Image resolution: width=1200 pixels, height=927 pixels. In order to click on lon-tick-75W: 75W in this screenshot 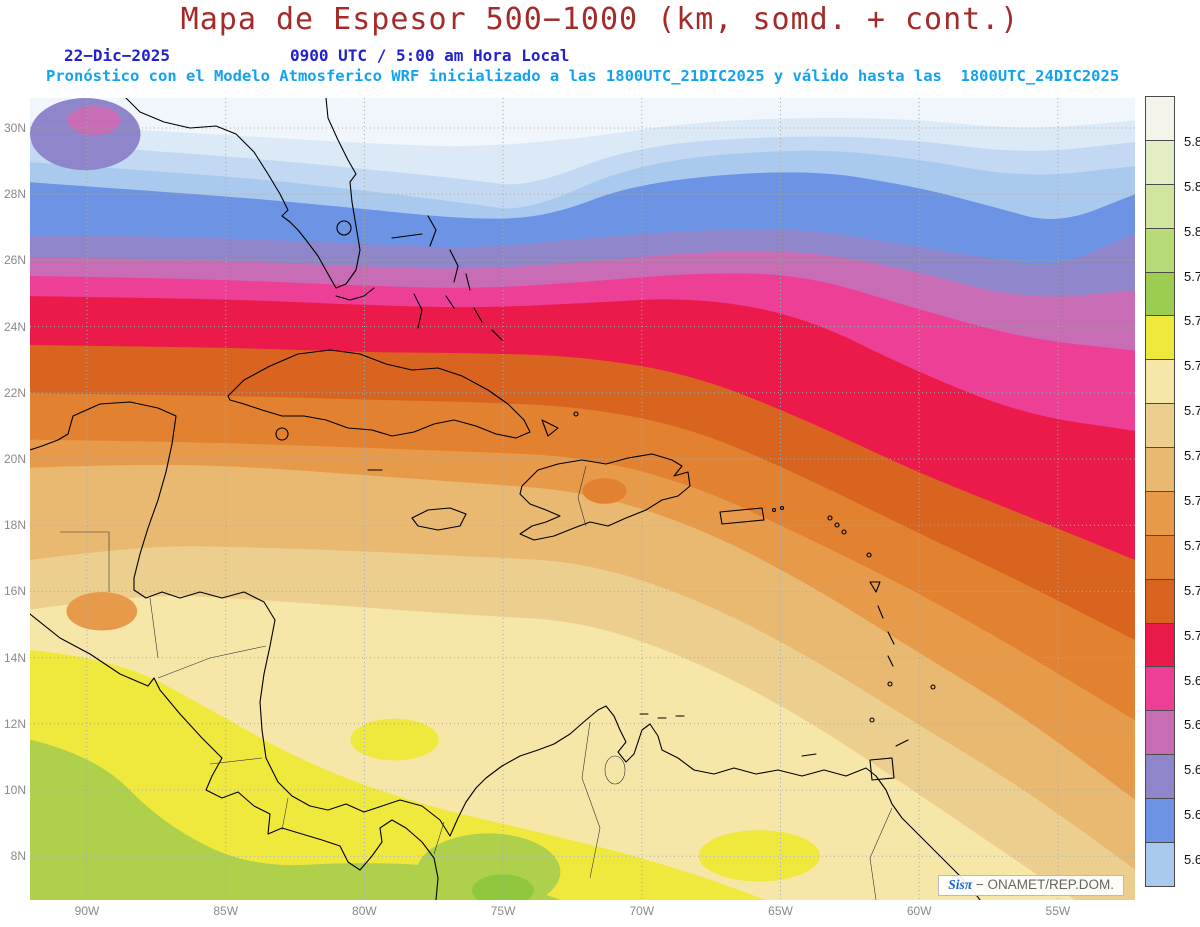, I will do `click(503, 911)`.